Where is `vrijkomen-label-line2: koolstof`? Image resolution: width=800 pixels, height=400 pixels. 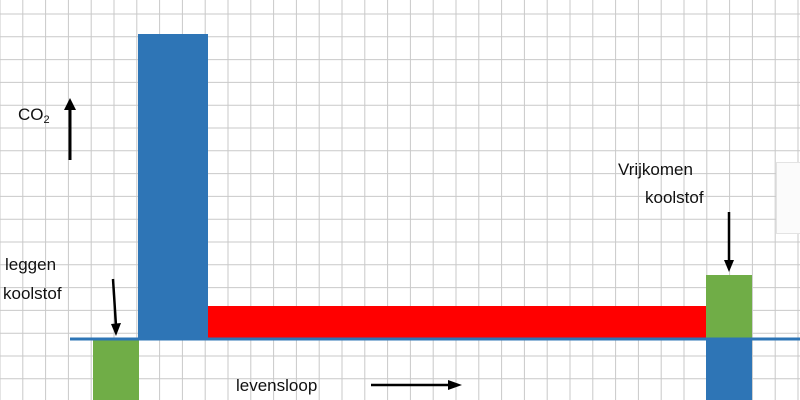 vrijkomen-label-line2: koolstof is located at coordinates (674, 197).